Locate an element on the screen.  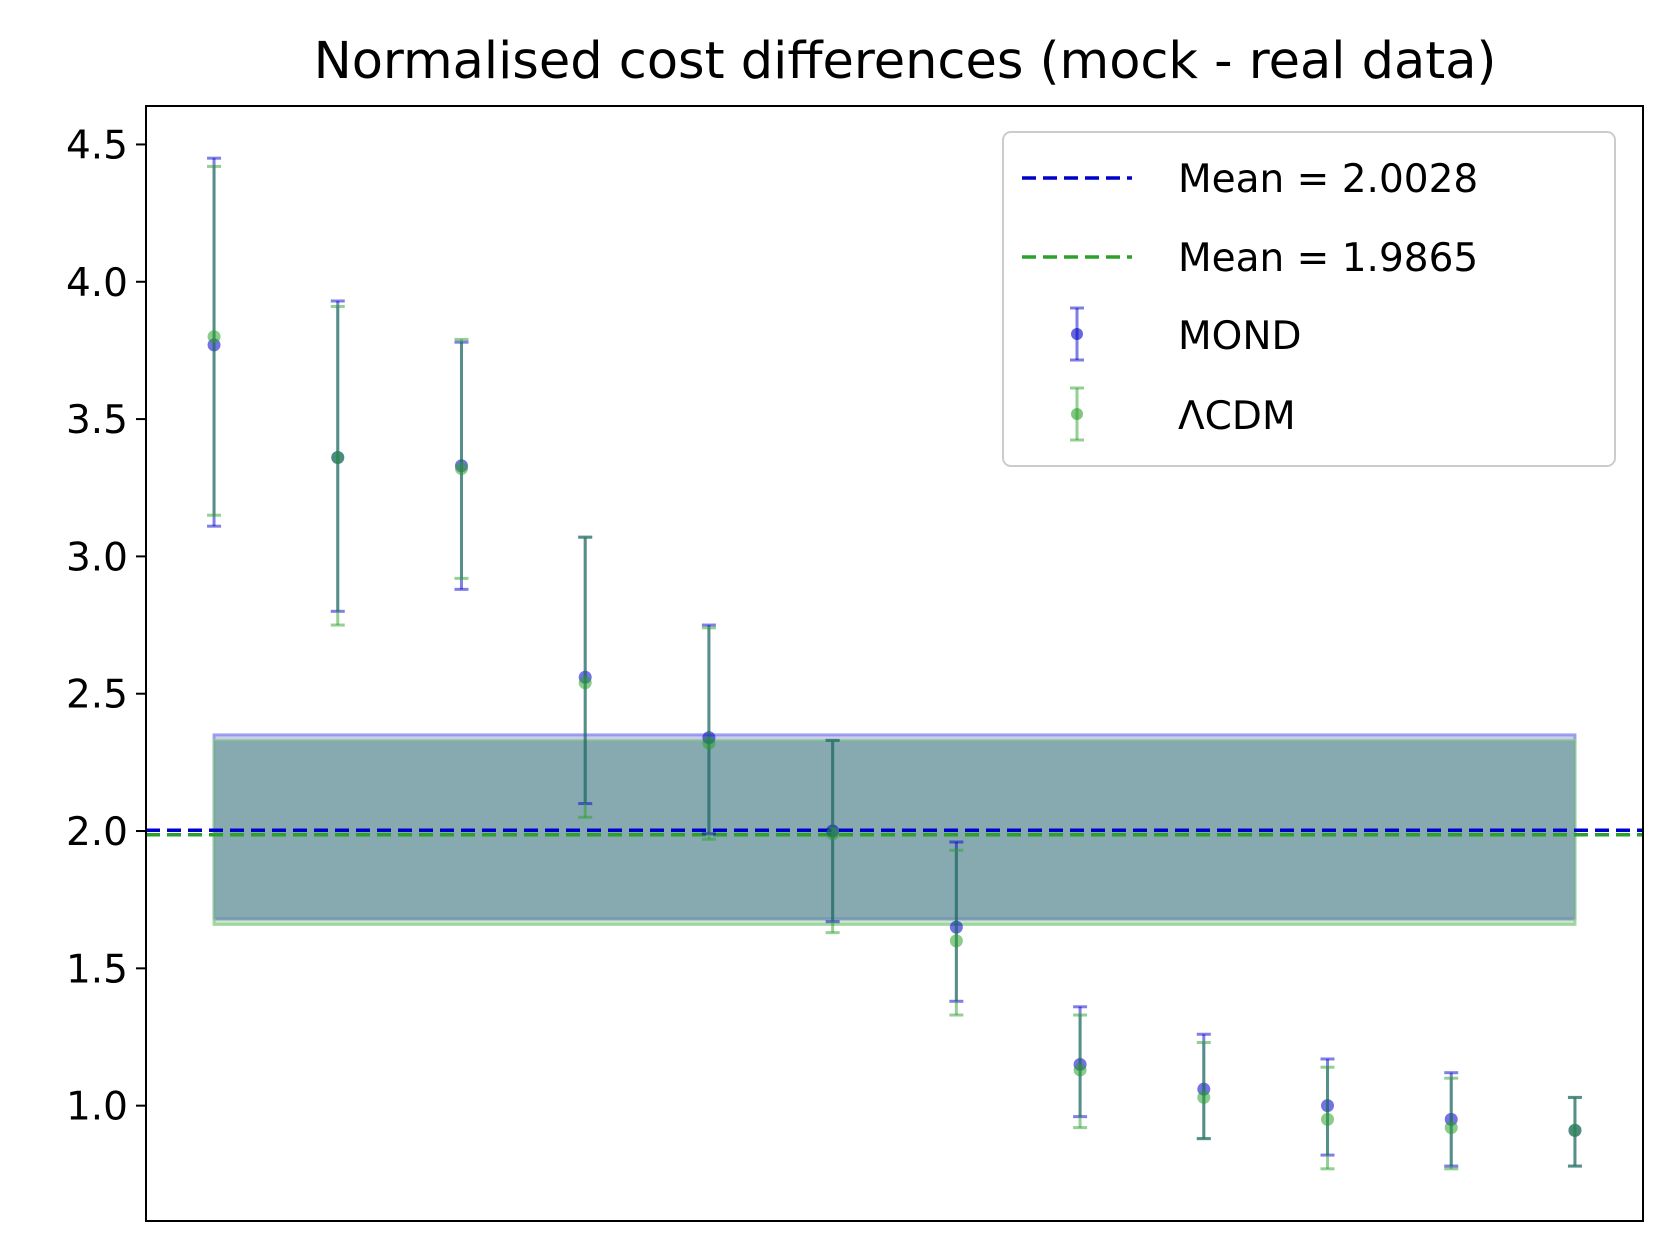
y-tick-label: 3.0 is located at coordinates (97, 557).